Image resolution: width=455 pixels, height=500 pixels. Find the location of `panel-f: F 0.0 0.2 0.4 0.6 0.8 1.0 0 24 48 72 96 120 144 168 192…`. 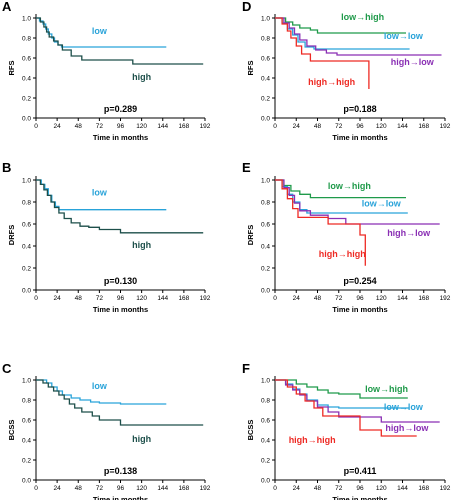

panel-f: F 0.0 0.2 0.4 0.6 0.8 1.0 0 24 48 72 96 120 144 168 192… is located at coordinates (346, 430).